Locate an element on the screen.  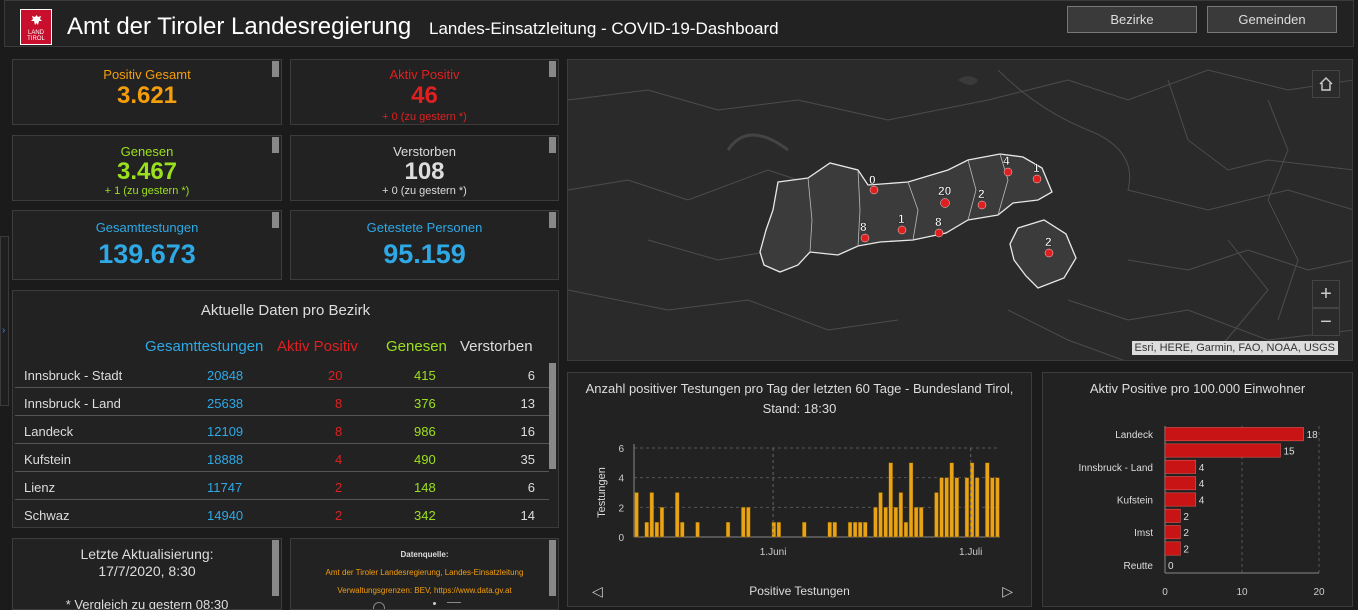
home-icon is located at coordinates (1326, 84).